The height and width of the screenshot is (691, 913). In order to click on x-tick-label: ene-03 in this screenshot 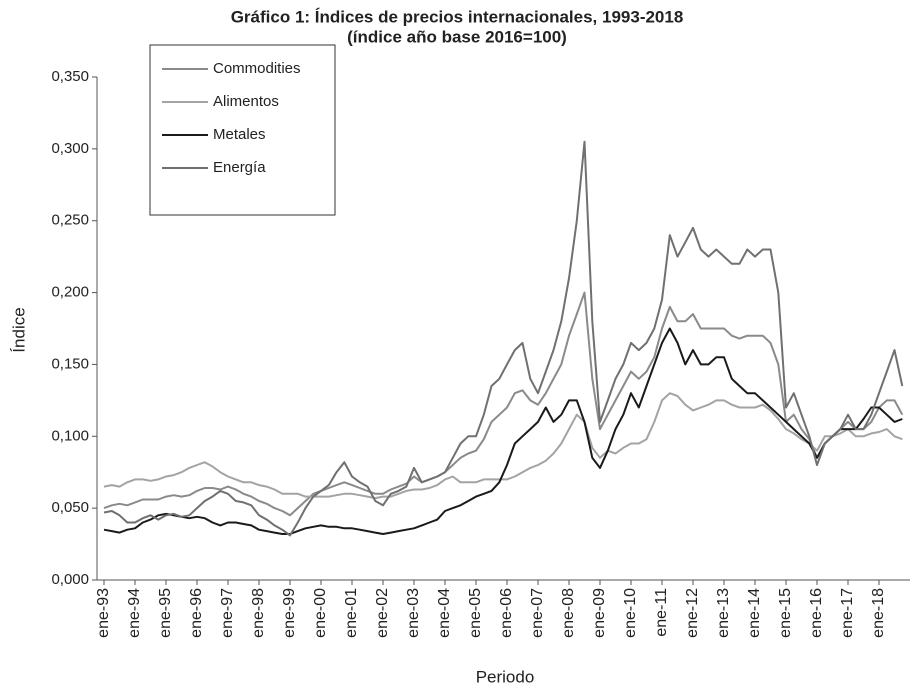, I will do `click(413, 613)`.